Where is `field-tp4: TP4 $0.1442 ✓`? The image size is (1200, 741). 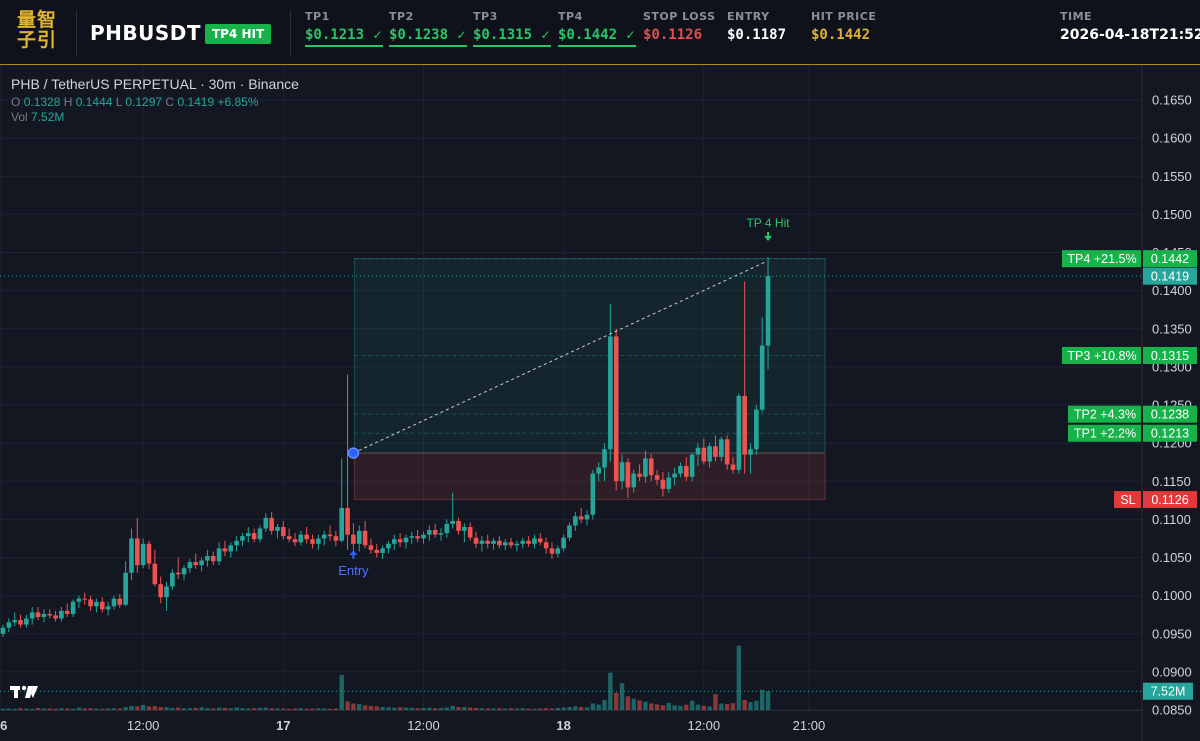
field-tp4: TP4 $0.1442 ✓ is located at coordinates (597, 28).